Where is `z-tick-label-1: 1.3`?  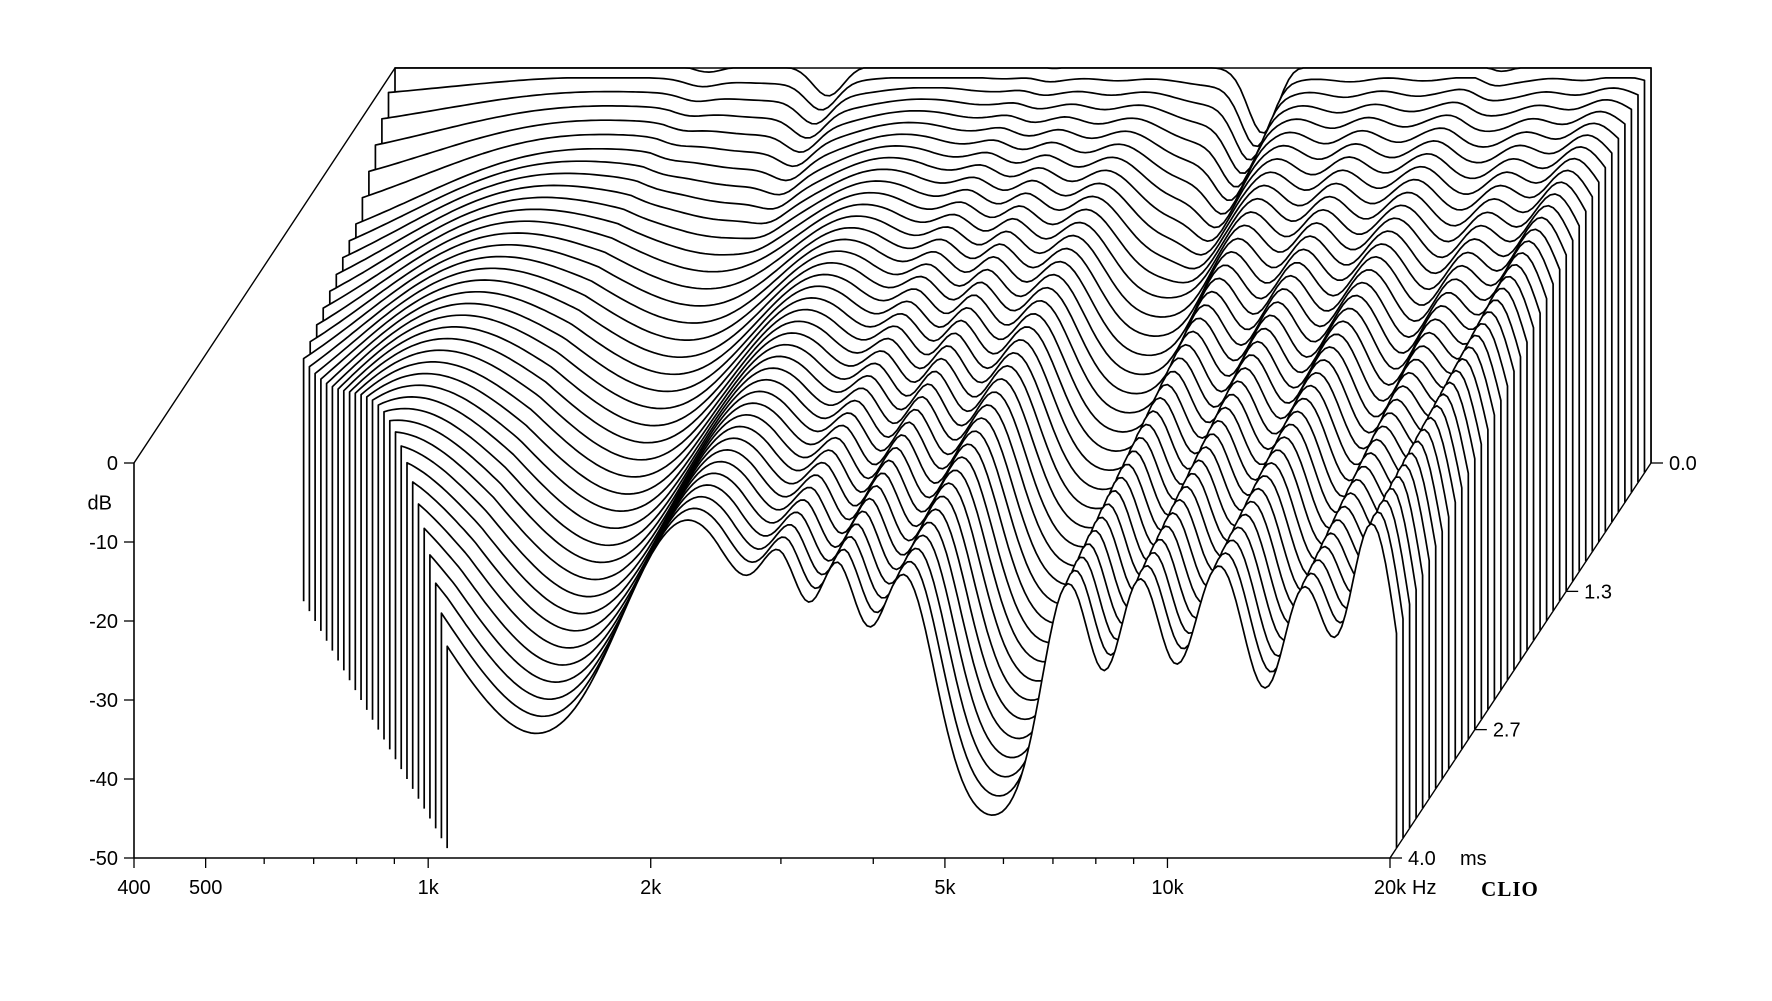 z-tick-label-1: 1.3 is located at coordinates (1598, 592).